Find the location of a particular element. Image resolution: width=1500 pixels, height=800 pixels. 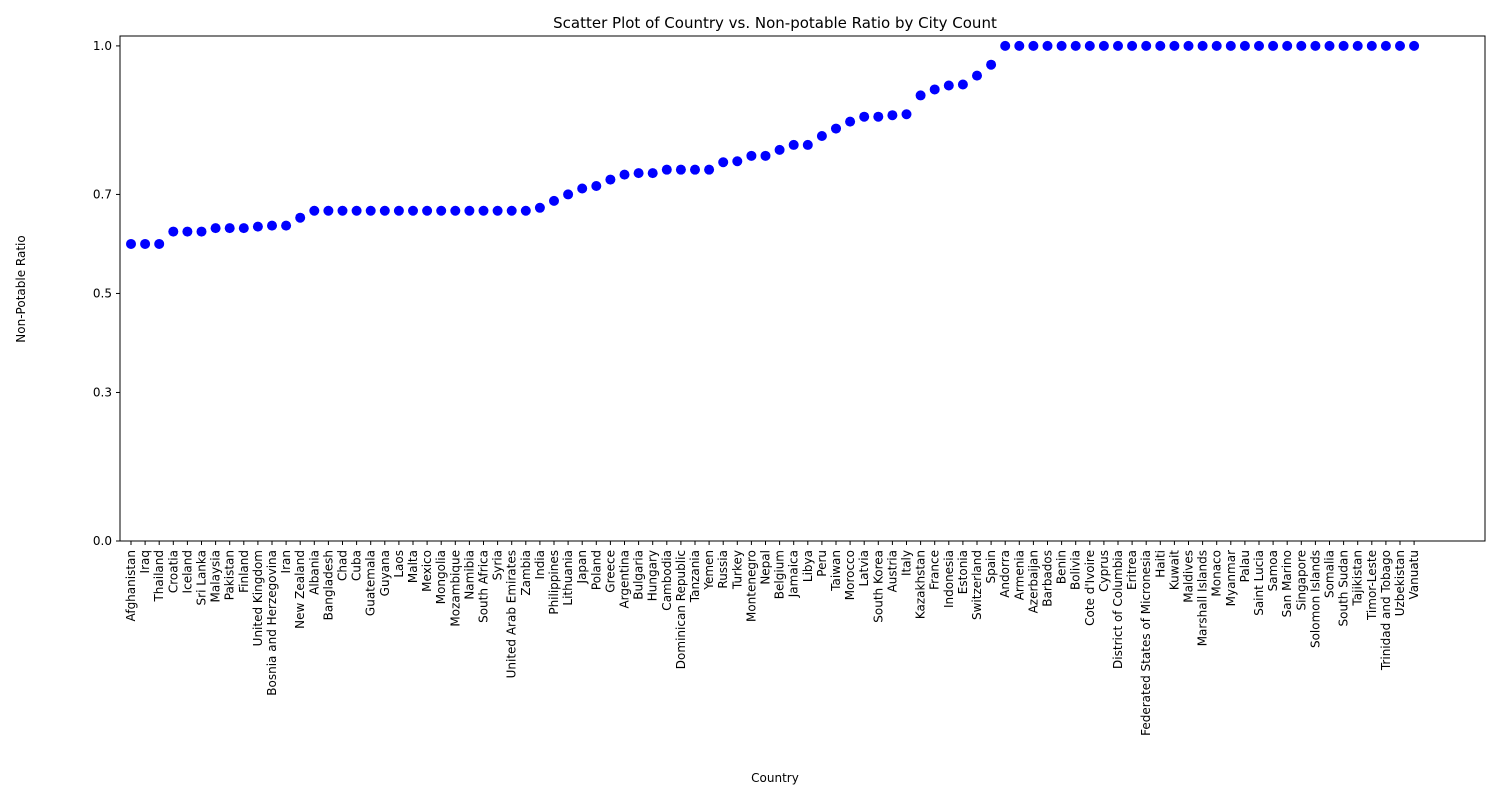

x-tick-label: Peru is located at coordinates (822, 563).